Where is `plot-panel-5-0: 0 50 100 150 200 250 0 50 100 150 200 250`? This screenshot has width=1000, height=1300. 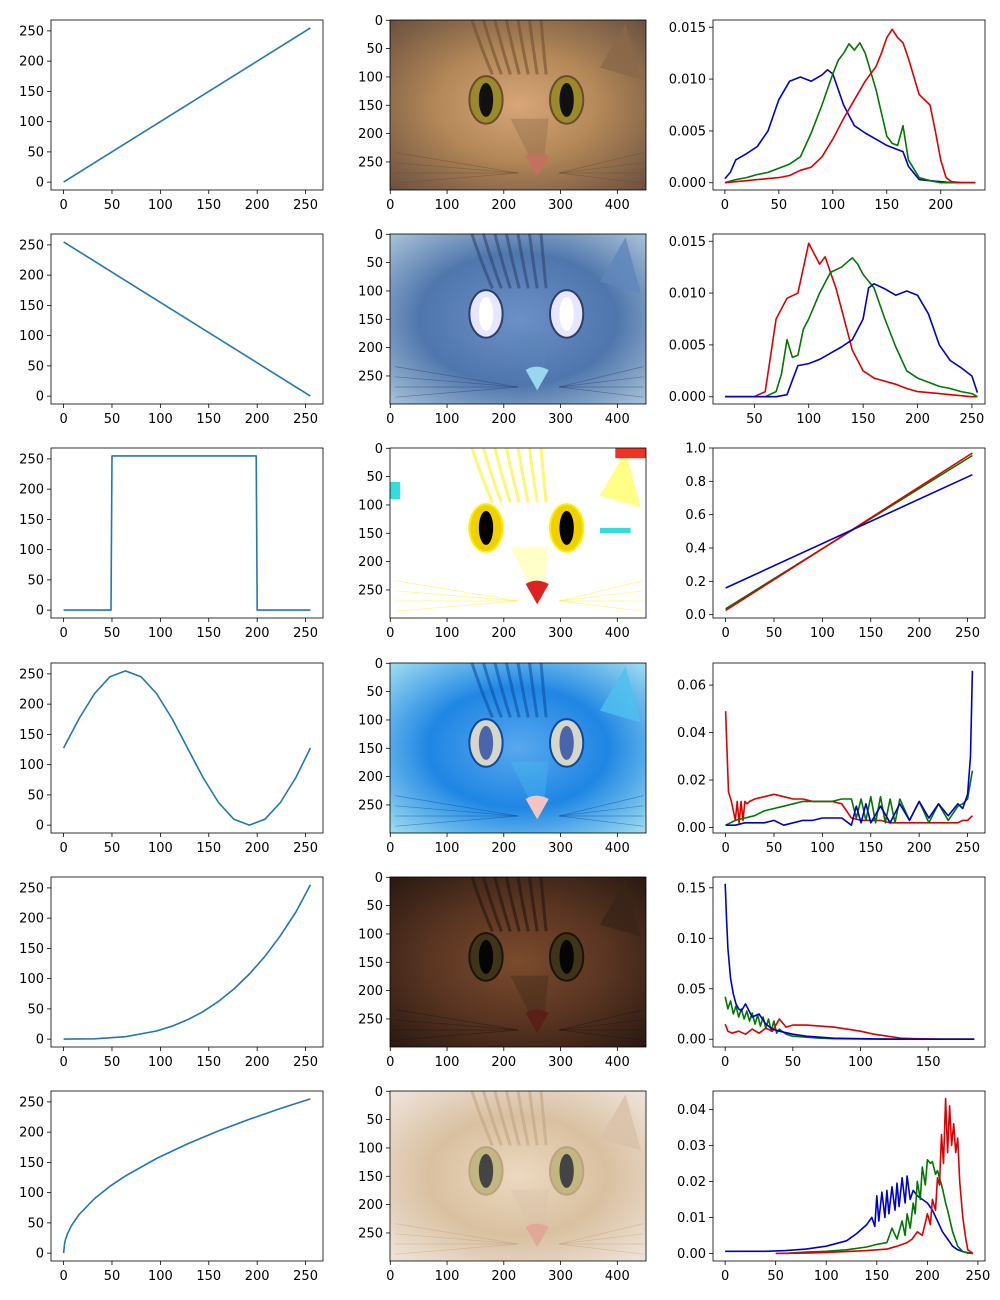 plot-panel-5-0: 0 50 100 150 200 250 0 50 100 150 200 250 is located at coordinates (171, 1187).